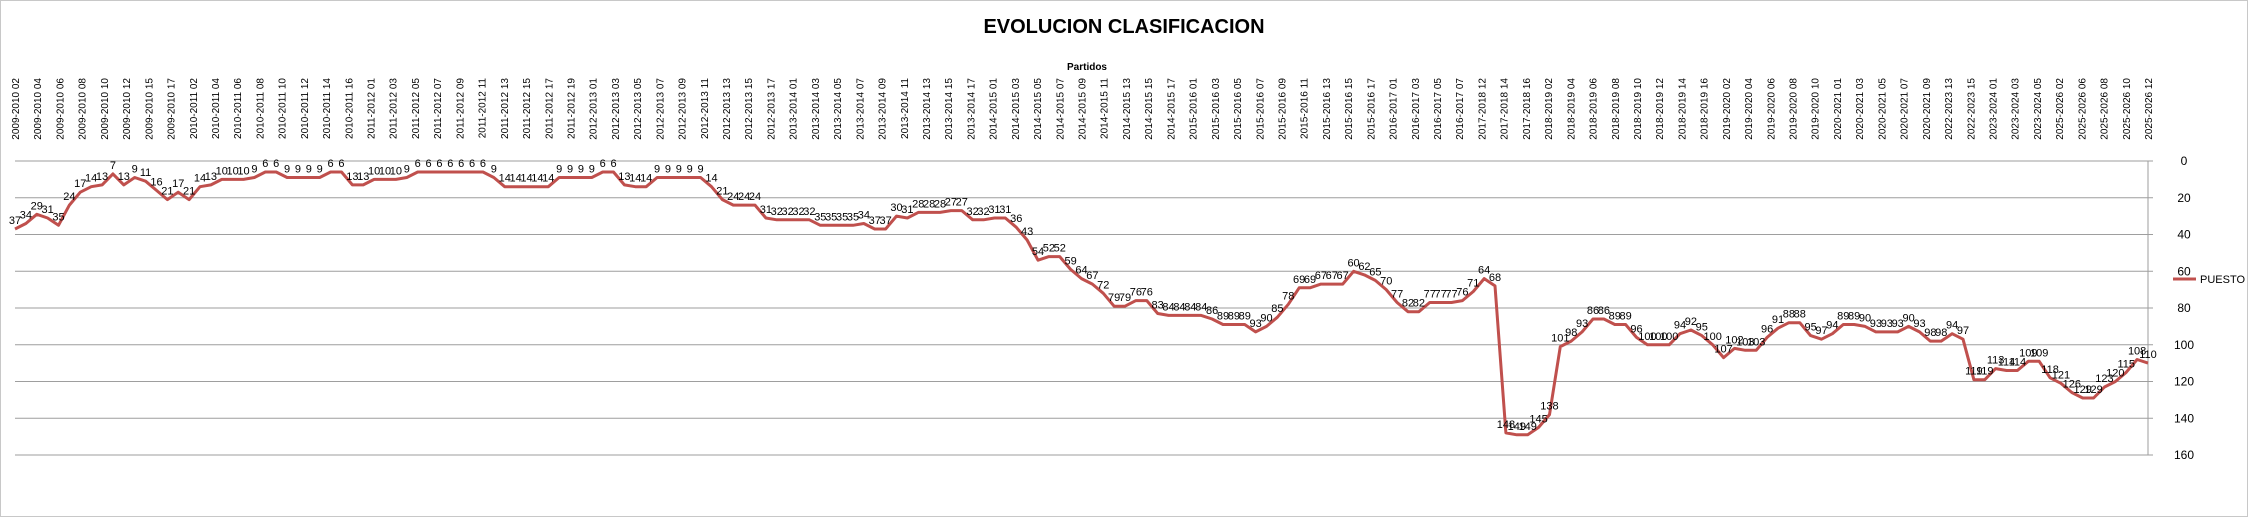 This screenshot has width=2248, height=517. What do you see at coordinates (1419, 304) in the screenshot?
I see `data-label: 82` at bounding box center [1419, 304].